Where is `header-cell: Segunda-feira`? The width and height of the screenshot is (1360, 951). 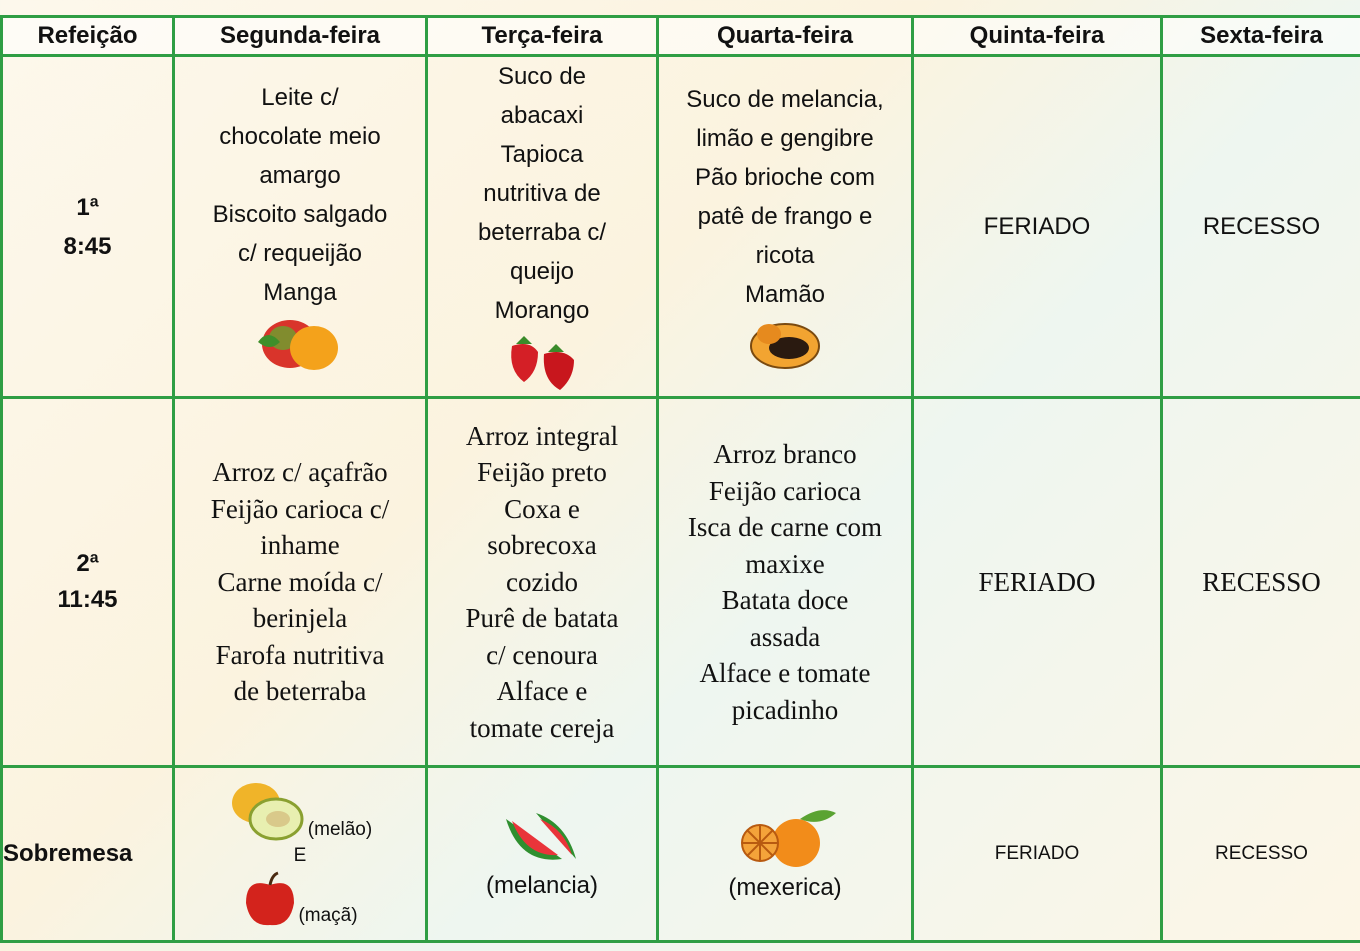
header-cell: Segunda-feira is located at coordinates (300, 36).